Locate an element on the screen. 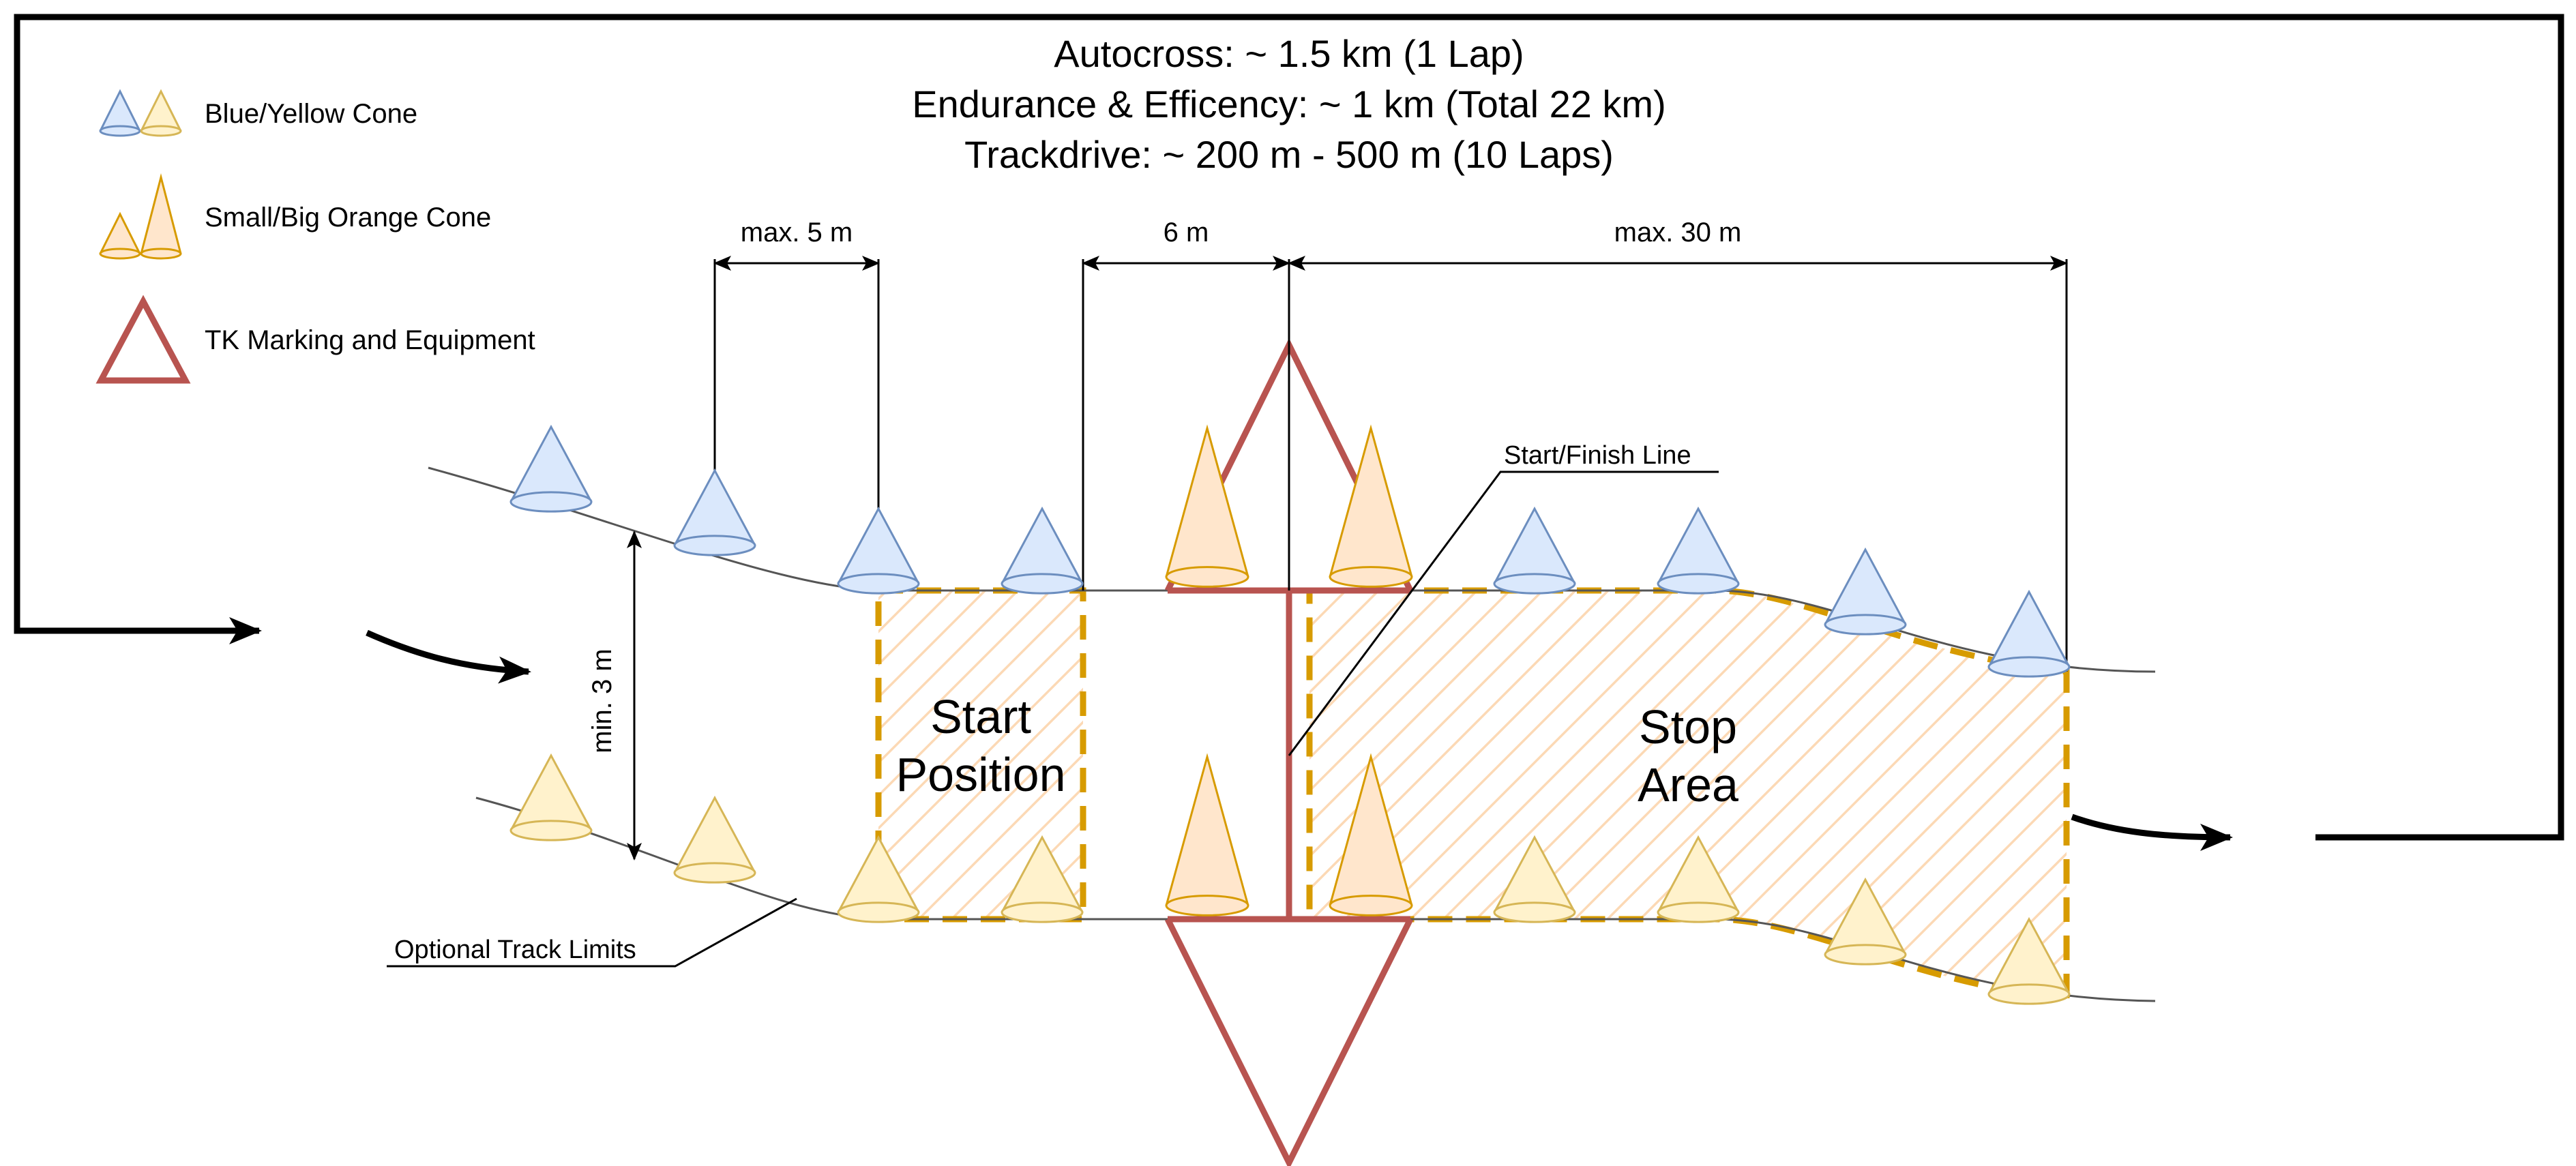 The image size is (2576, 1166). title-trackdrive: Trackdrive: ~ 200 m - 500 m (10 Laps) is located at coordinates (1289, 154).